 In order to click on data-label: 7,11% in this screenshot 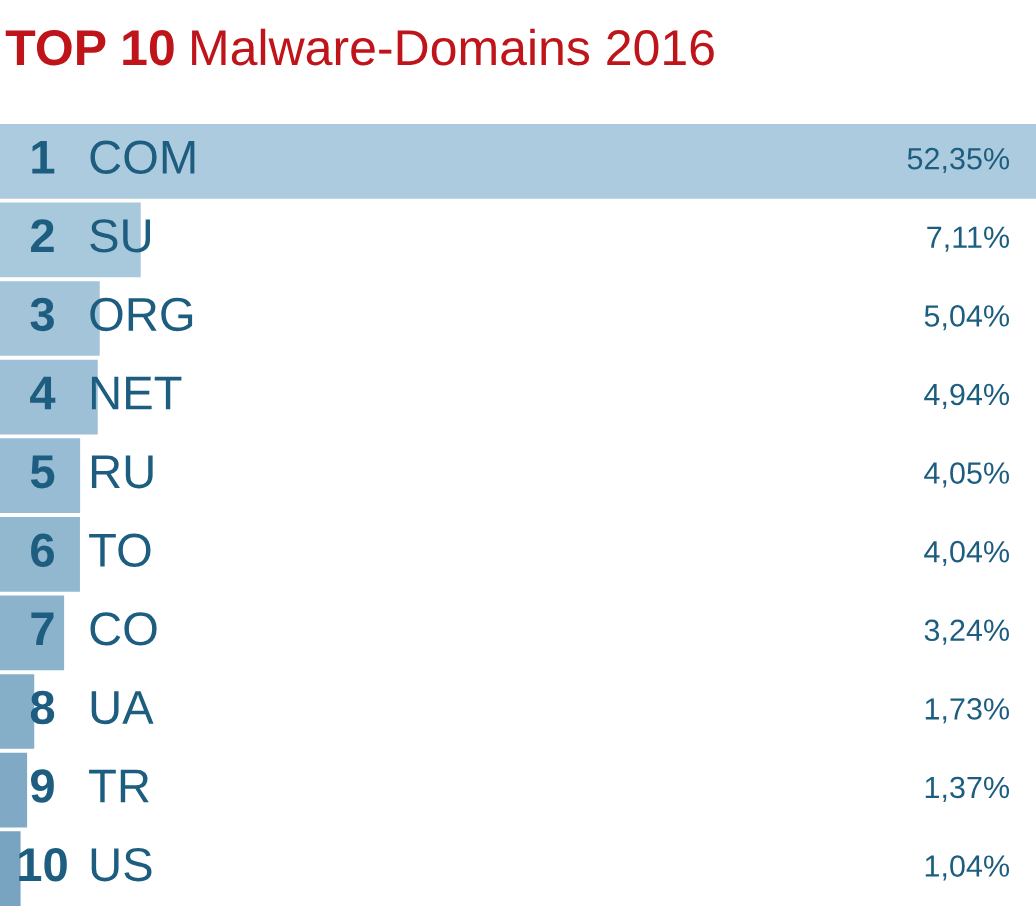, I will do `click(968, 239)`.